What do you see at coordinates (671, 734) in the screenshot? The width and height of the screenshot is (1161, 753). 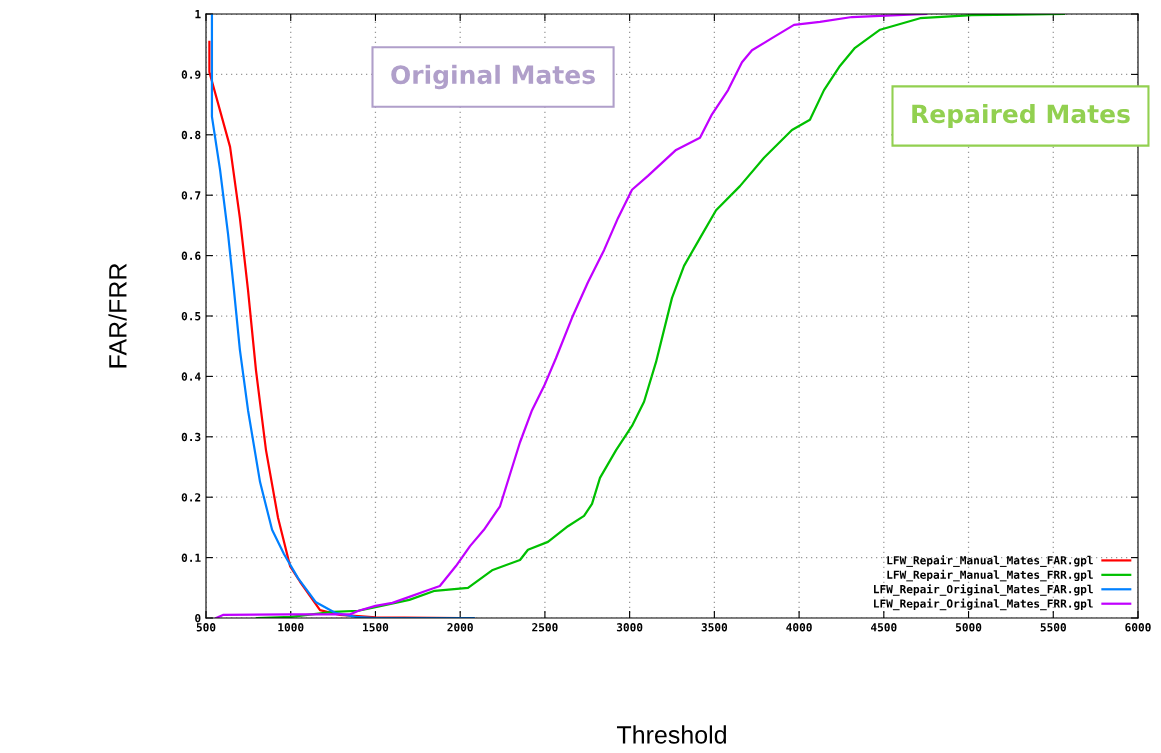 I see `x-axis-title: Threshold` at bounding box center [671, 734].